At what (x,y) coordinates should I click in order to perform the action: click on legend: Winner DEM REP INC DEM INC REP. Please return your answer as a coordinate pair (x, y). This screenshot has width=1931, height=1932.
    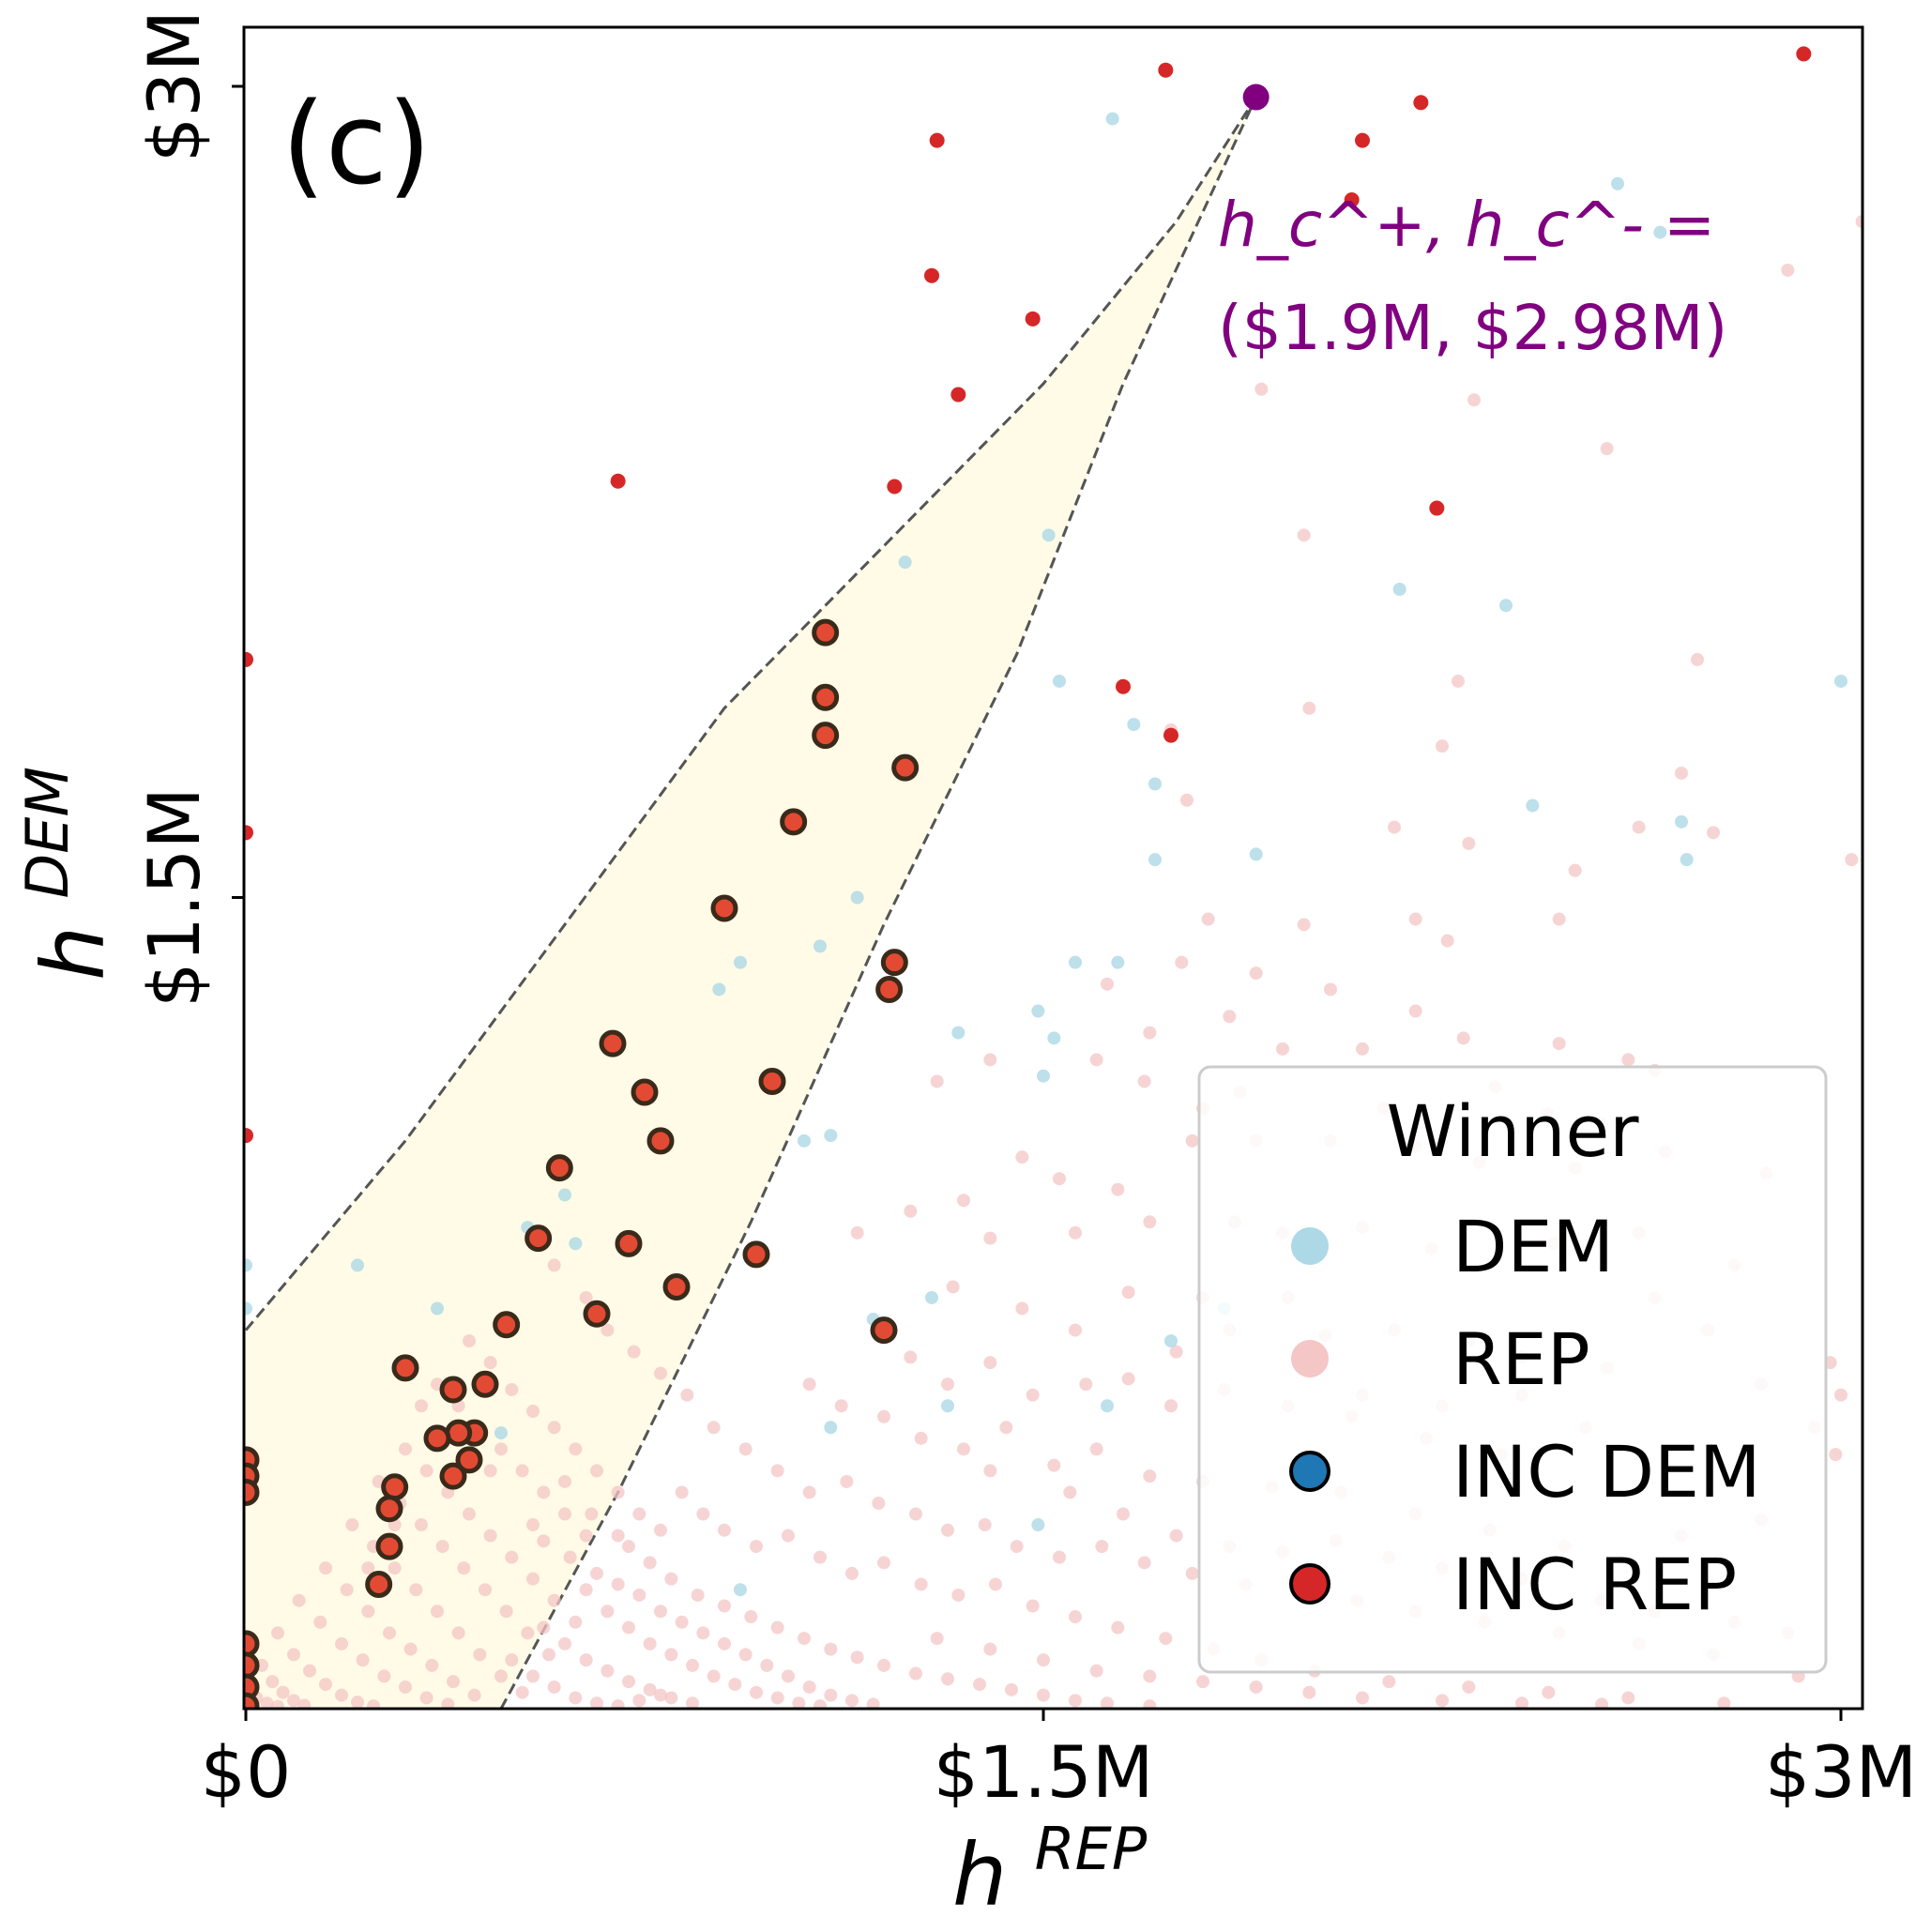
    Looking at the image, I should click on (1512, 1369).